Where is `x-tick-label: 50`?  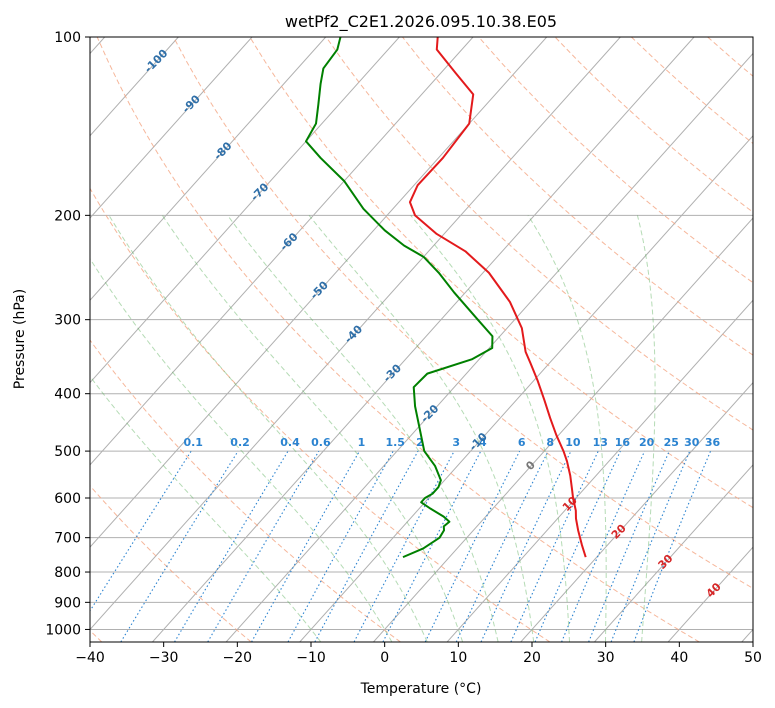 x-tick-label: 50 is located at coordinates (753, 658).